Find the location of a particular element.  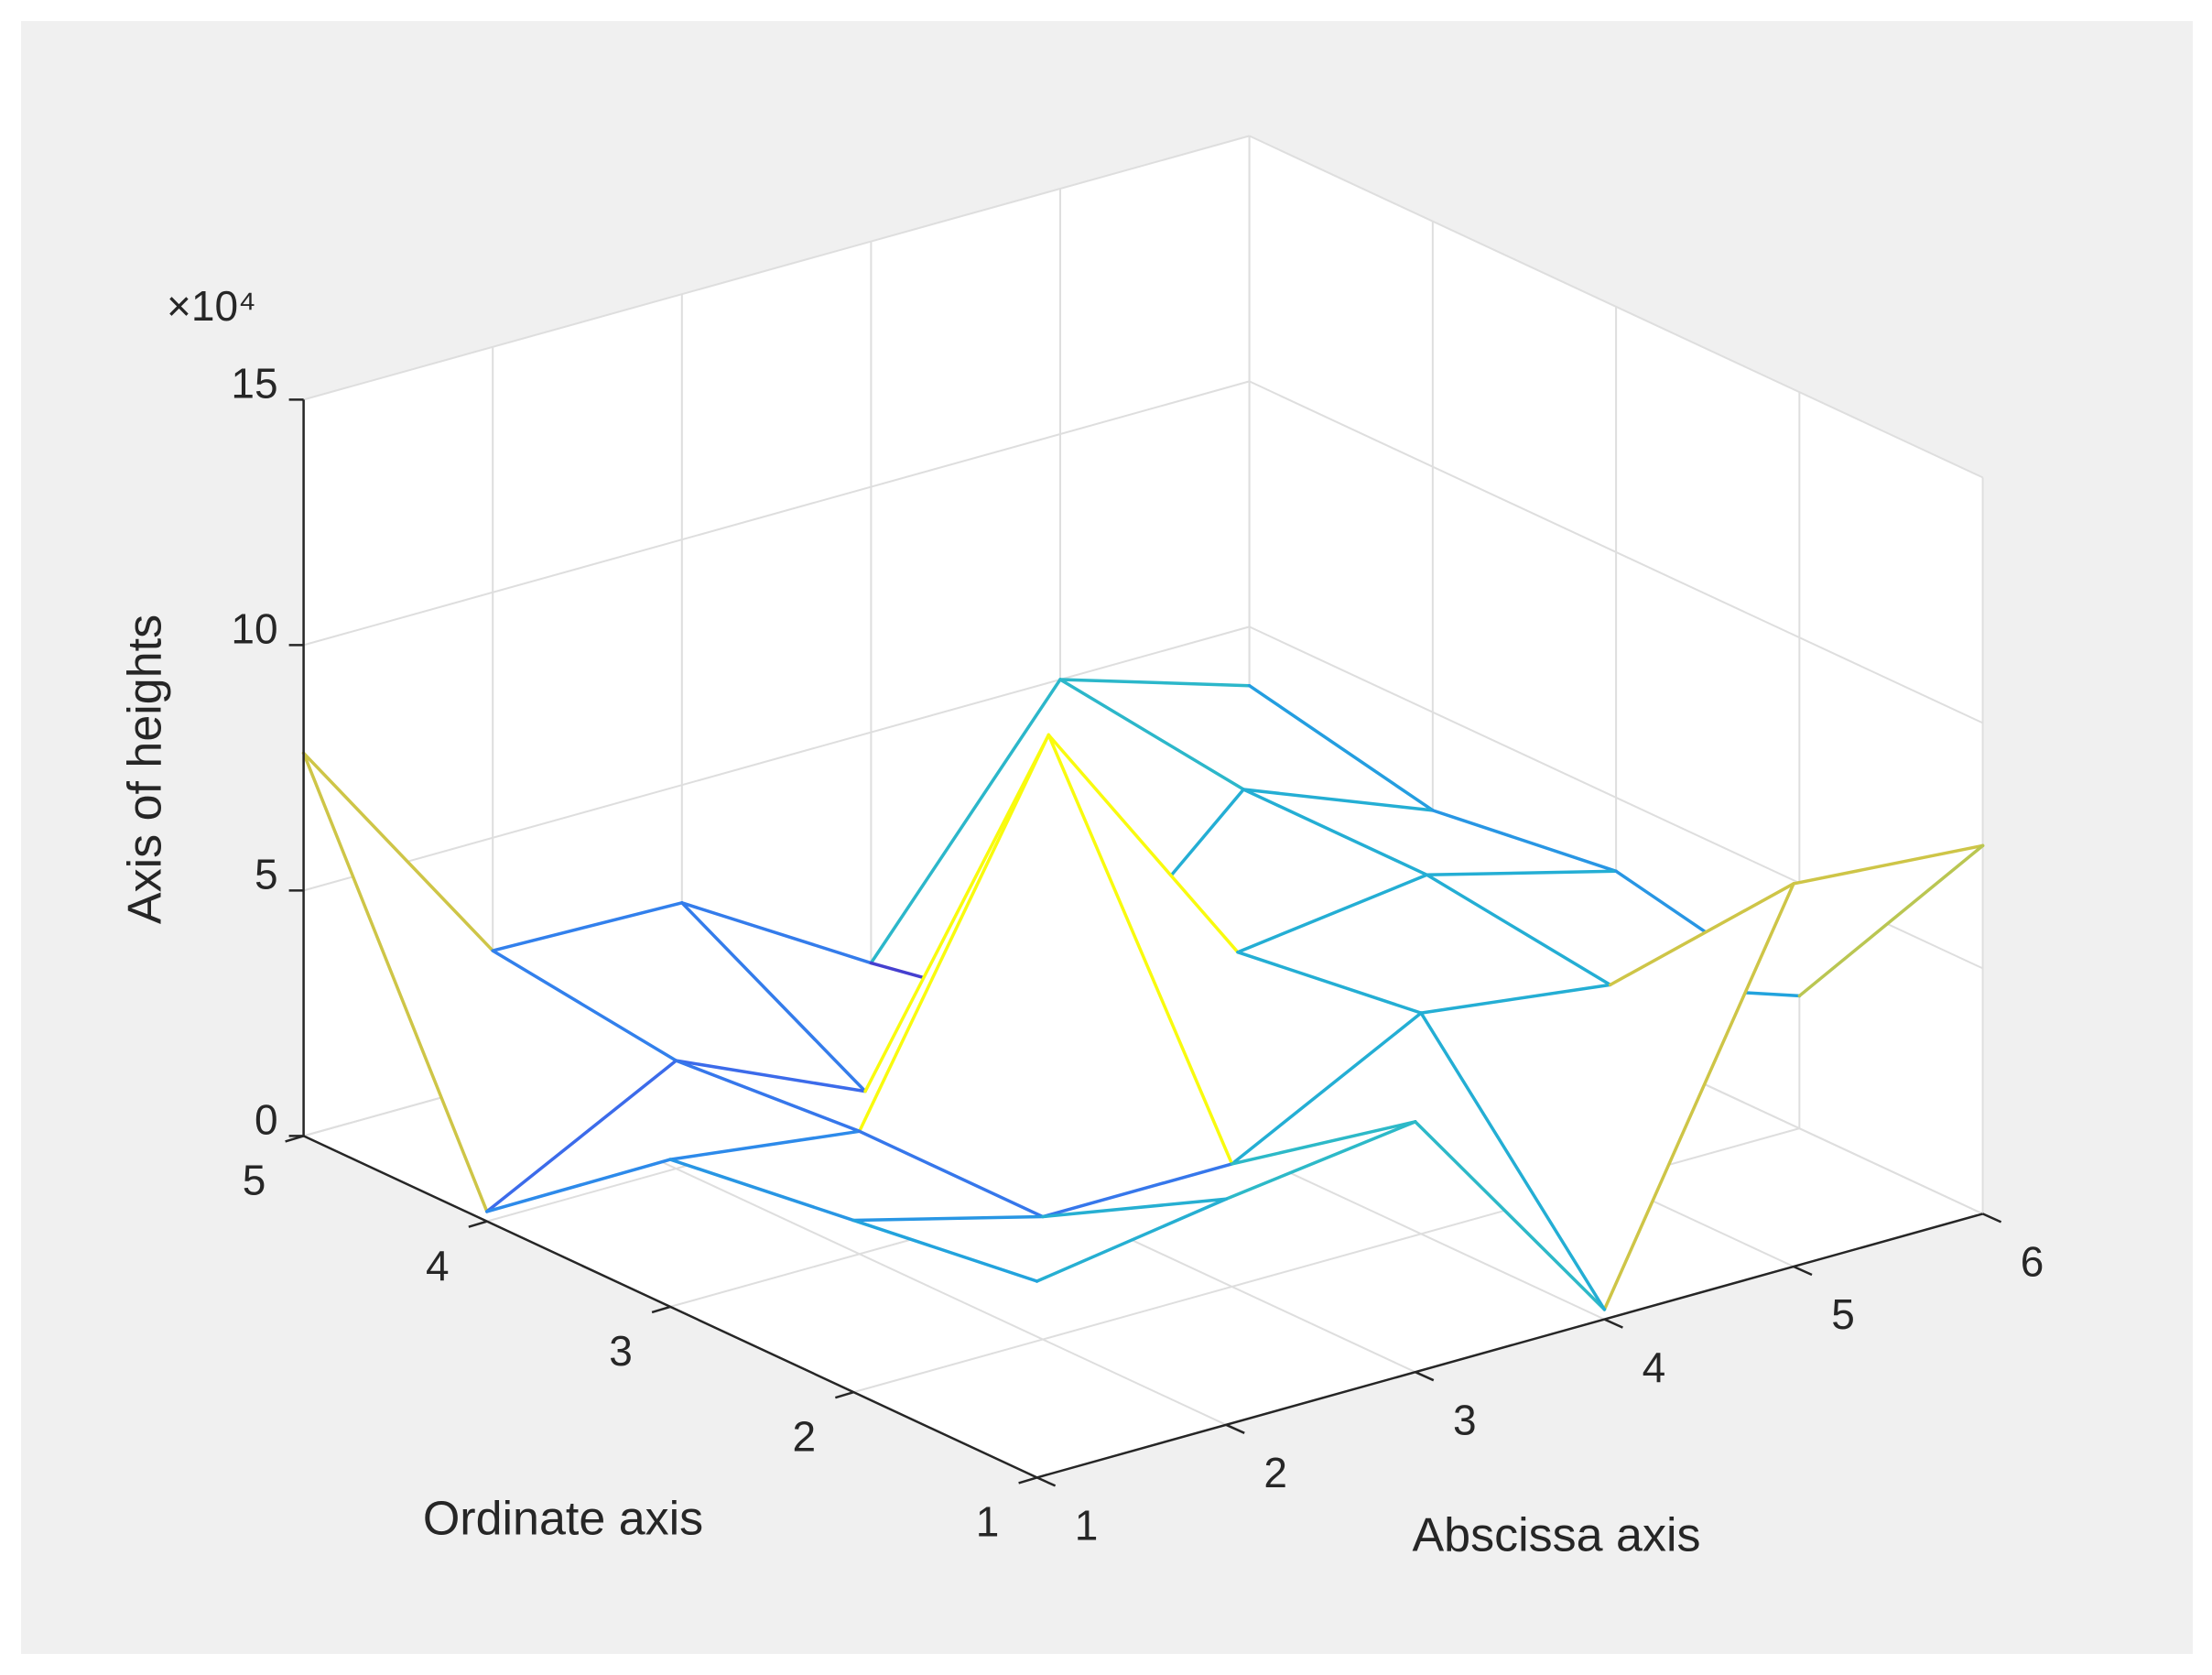

z-exponent: ×10⁴ is located at coordinates (211, 306).